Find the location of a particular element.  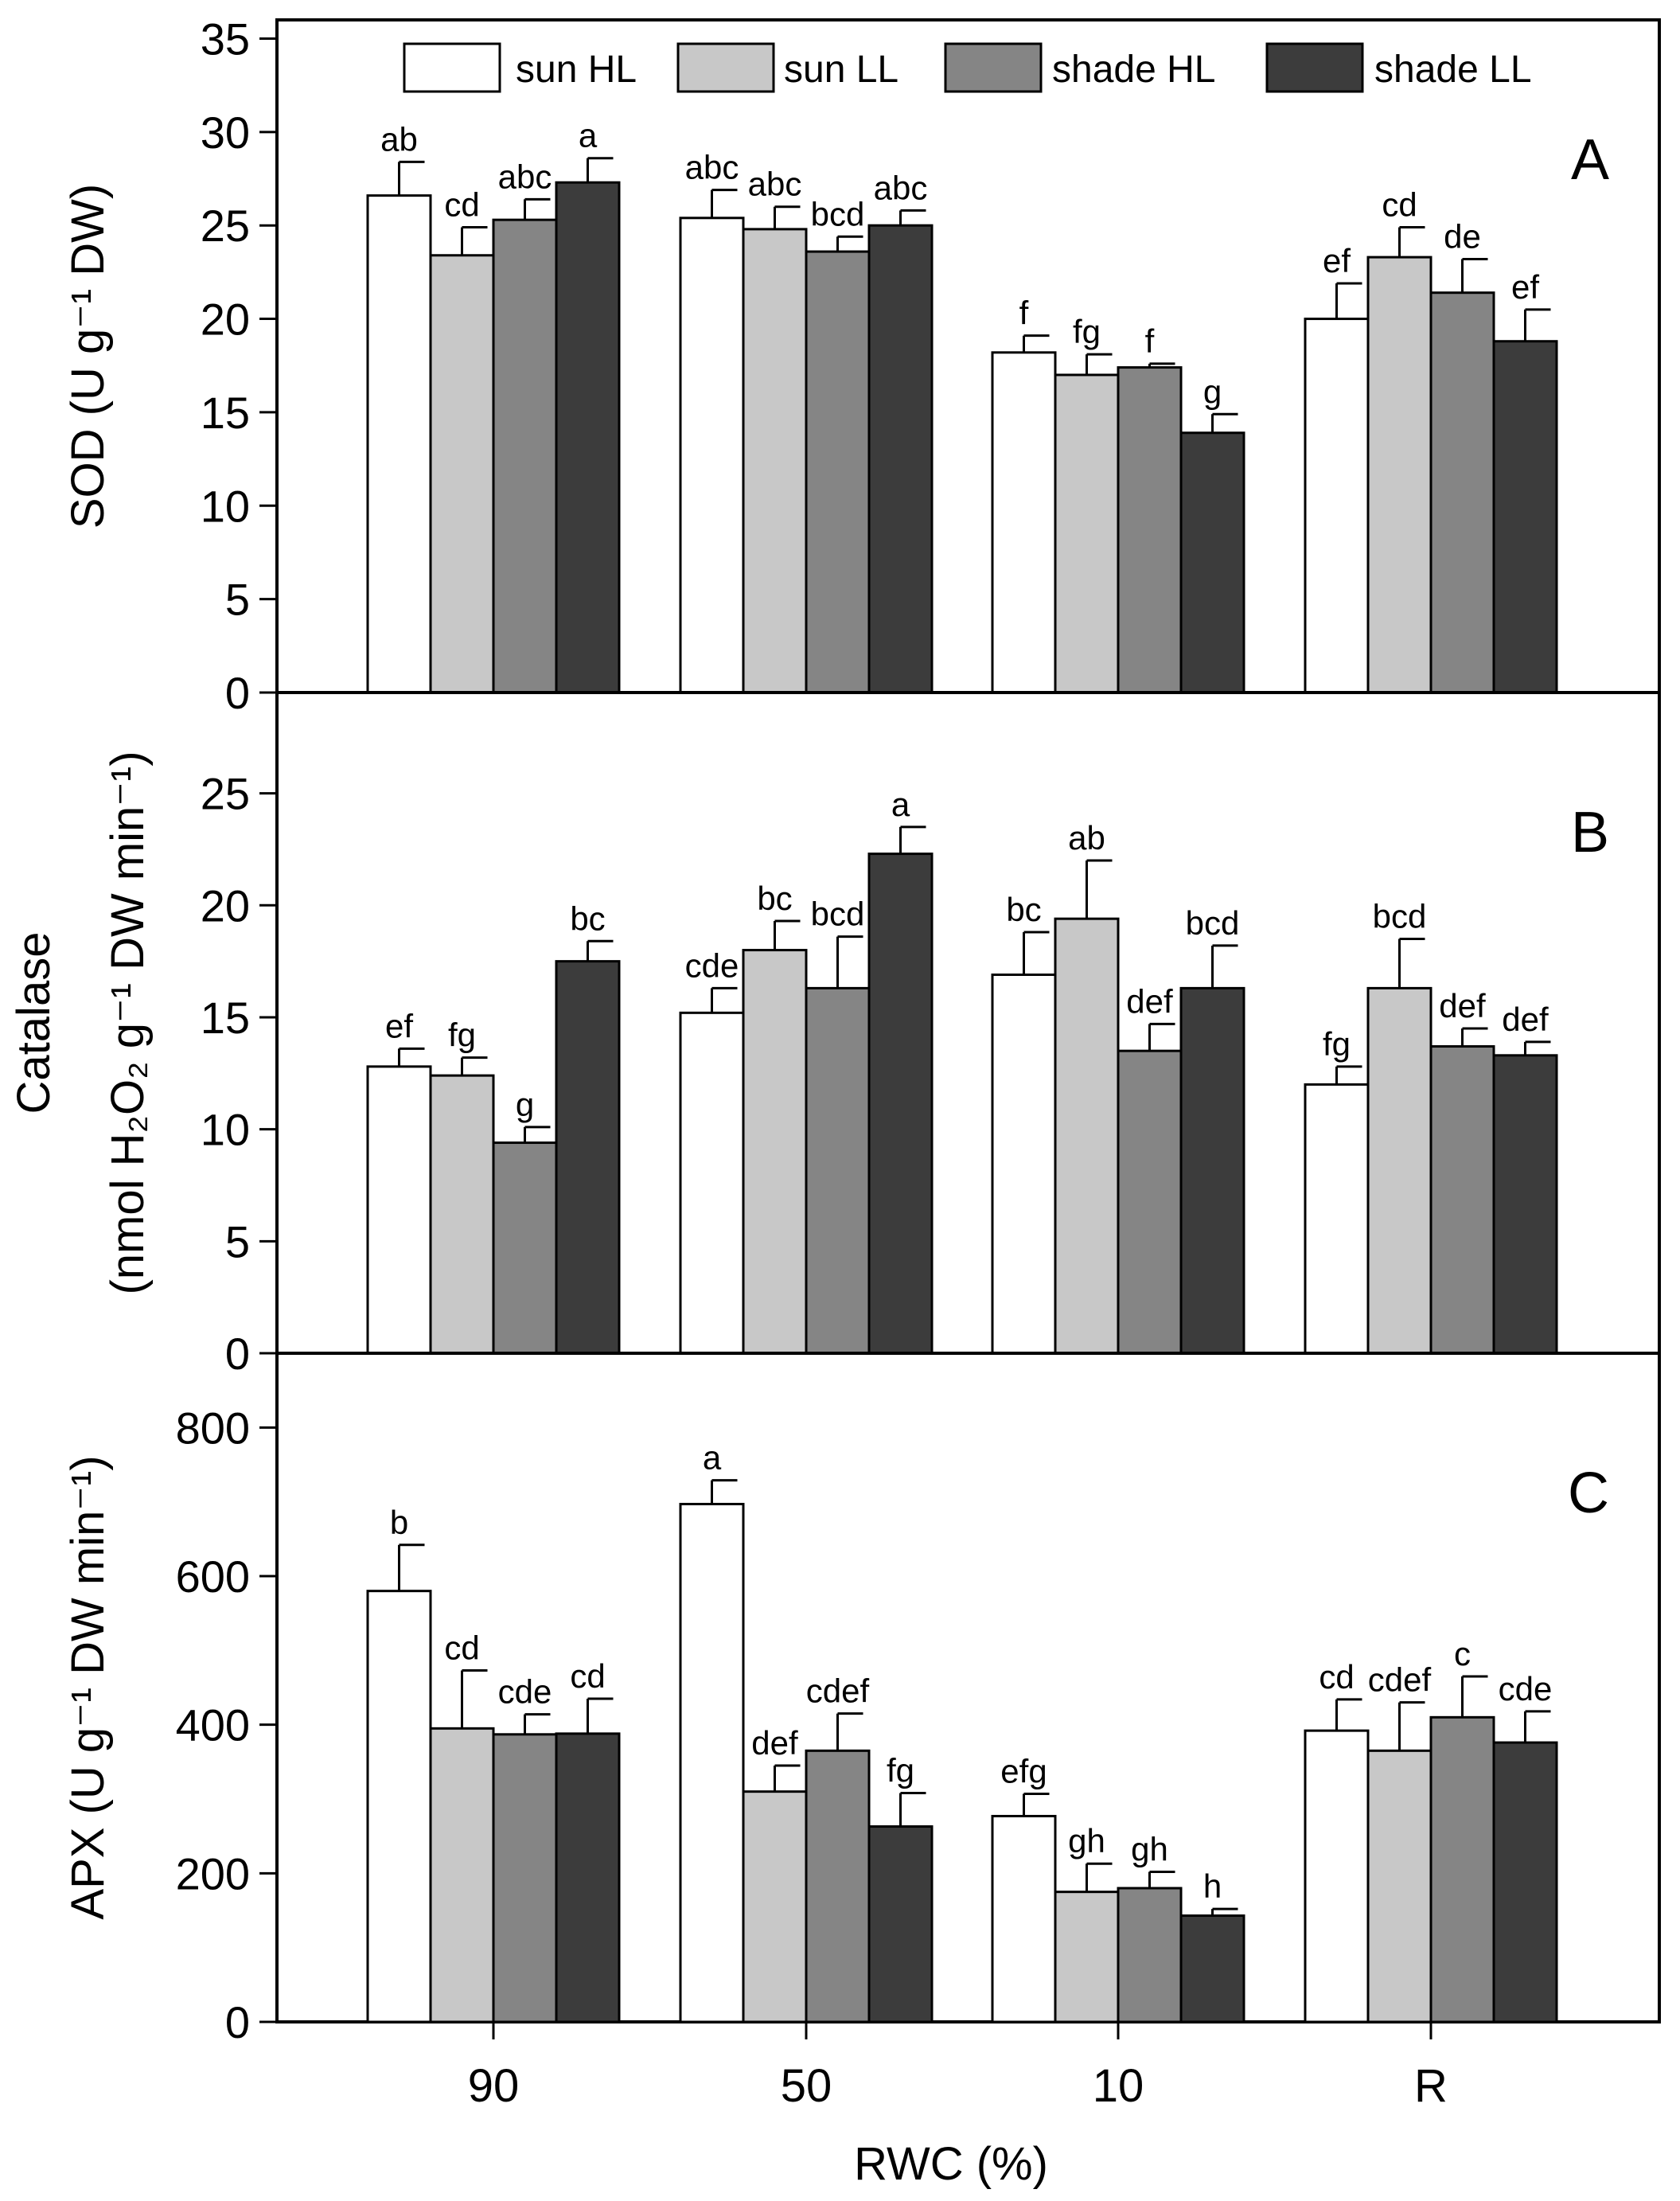

legend-label: shade LL is located at coordinates (1453, 70).